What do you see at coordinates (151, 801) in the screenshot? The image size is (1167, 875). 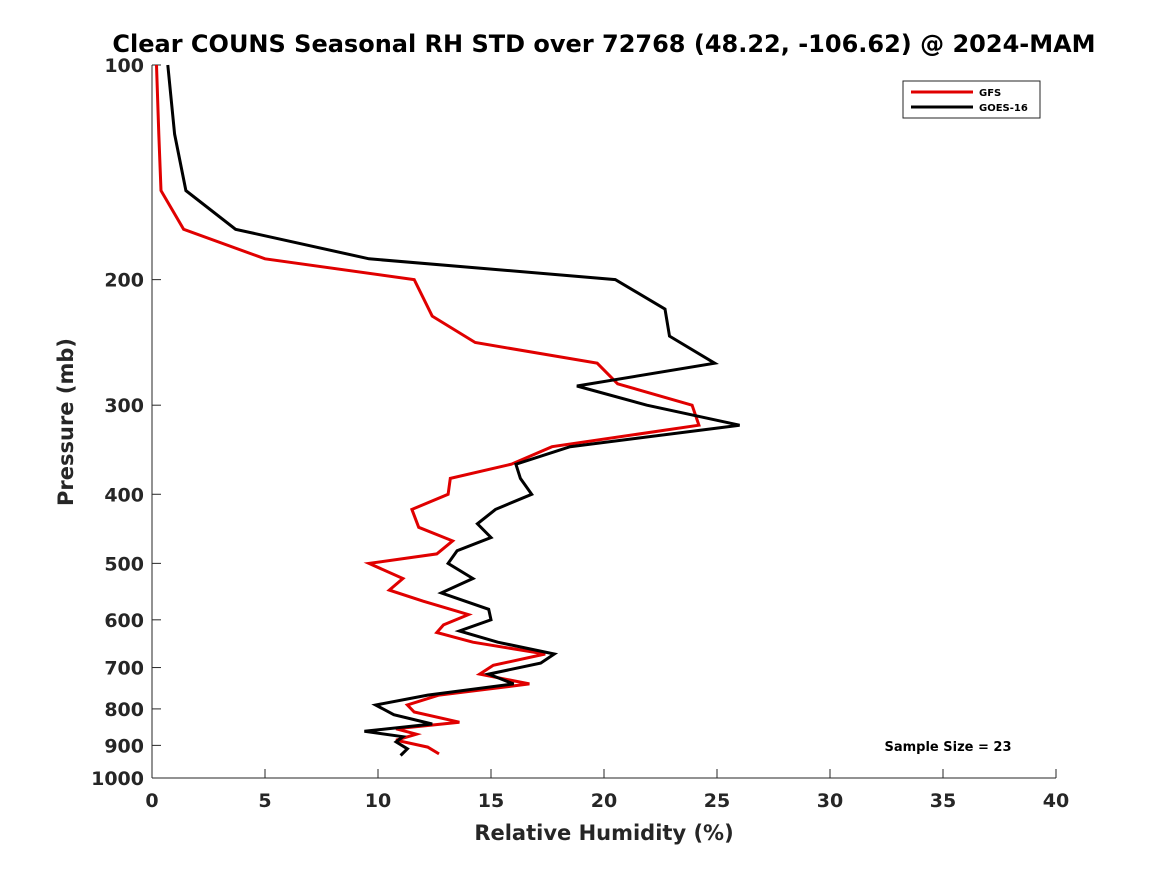 I see `x-tick-label: 0` at bounding box center [151, 801].